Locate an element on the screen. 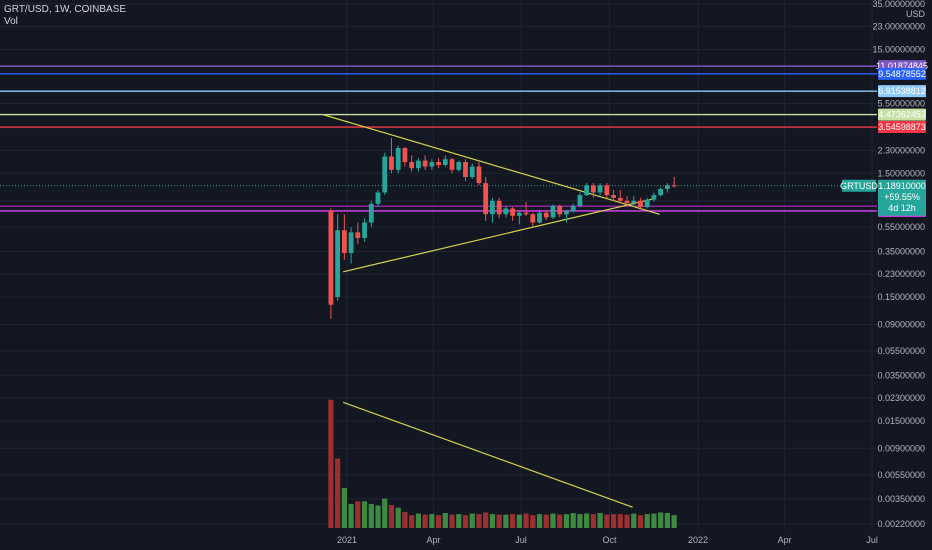 The width and height of the screenshot is (932, 550). price-tick-label: 0.55000000 is located at coordinates (901, 227).